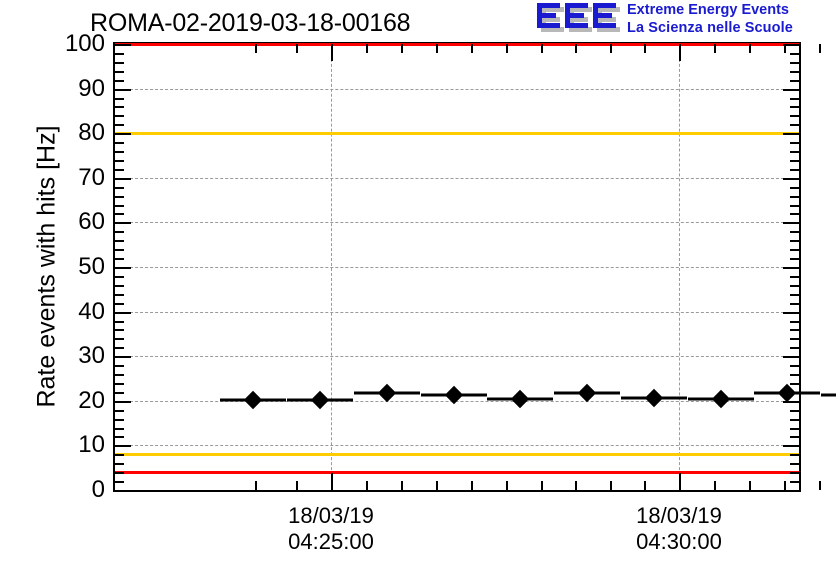 This screenshot has width=836, height=572. What do you see at coordinates (91, 266) in the screenshot?
I see `y-axis-tick-label: 50` at bounding box center [91, 266].